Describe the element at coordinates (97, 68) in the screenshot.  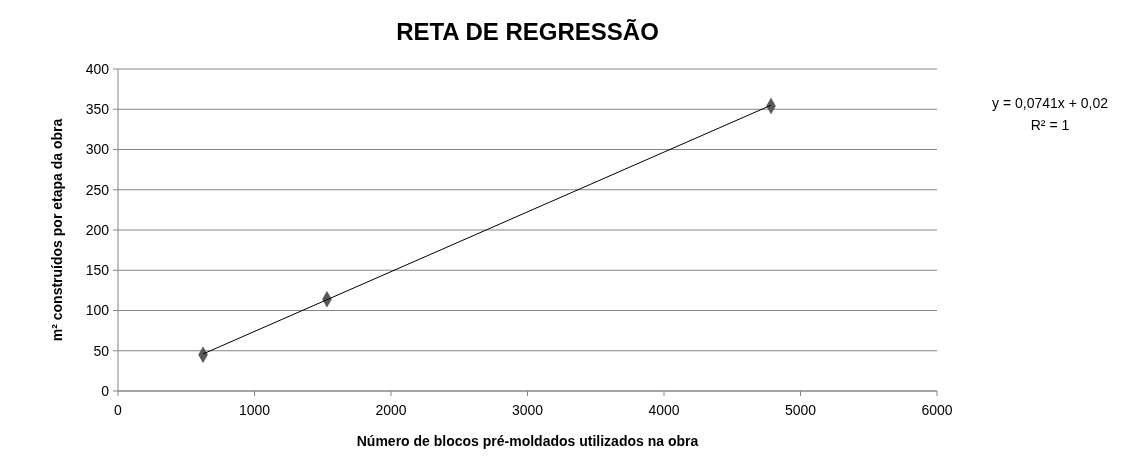
I see `y-tick-label: 400` at that location.